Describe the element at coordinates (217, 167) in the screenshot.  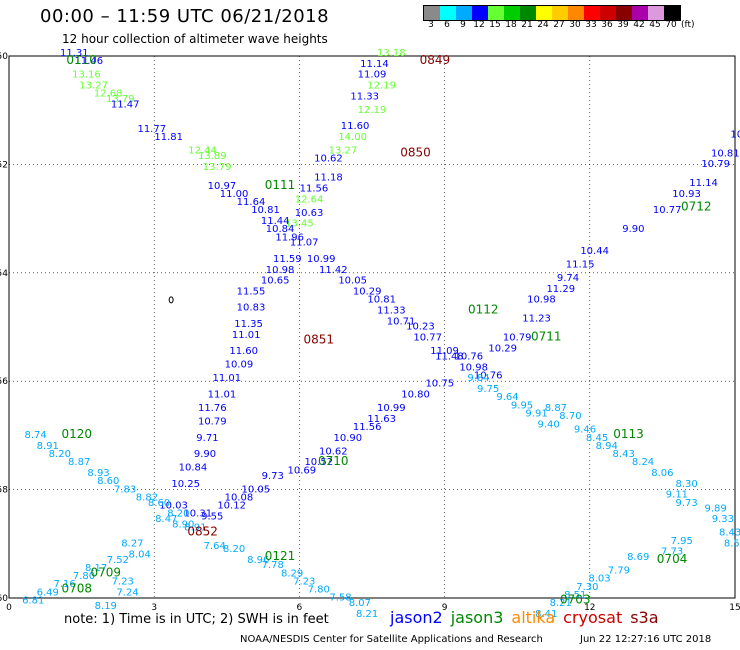
I see `swh-reading: 13.79` at that location.